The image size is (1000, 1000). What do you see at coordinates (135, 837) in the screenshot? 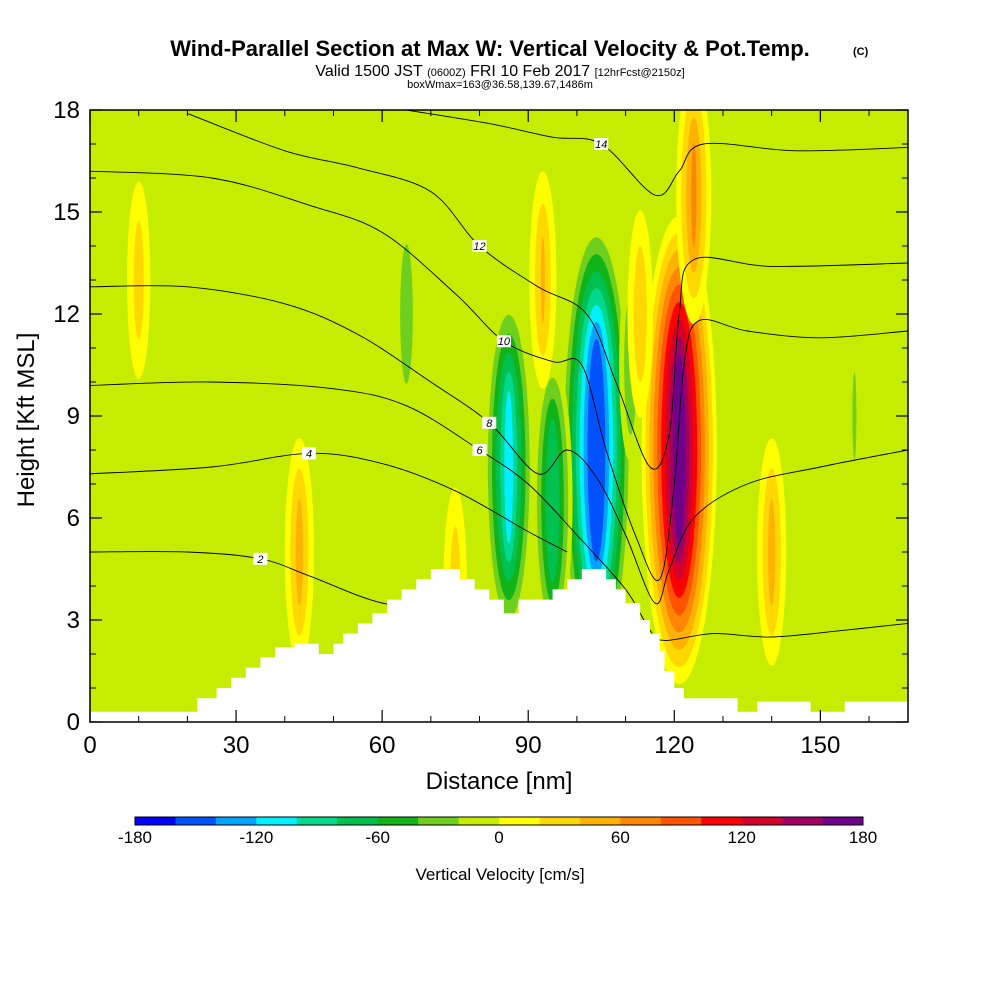
I see `colorbar-tick-label: -180` at bounding box center [135, 837].